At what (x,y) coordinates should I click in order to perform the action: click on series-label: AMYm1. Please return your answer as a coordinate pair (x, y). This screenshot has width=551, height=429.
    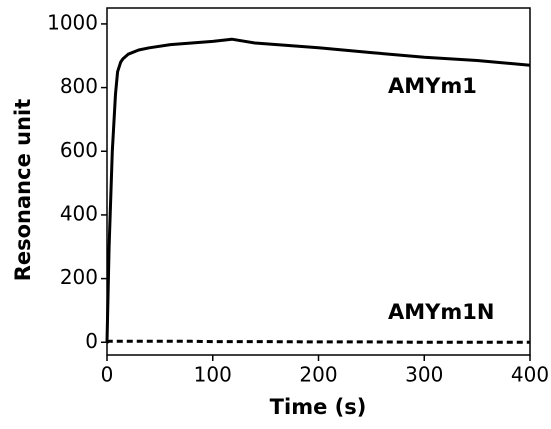
    Looking at the image, I should click on (432, 86).